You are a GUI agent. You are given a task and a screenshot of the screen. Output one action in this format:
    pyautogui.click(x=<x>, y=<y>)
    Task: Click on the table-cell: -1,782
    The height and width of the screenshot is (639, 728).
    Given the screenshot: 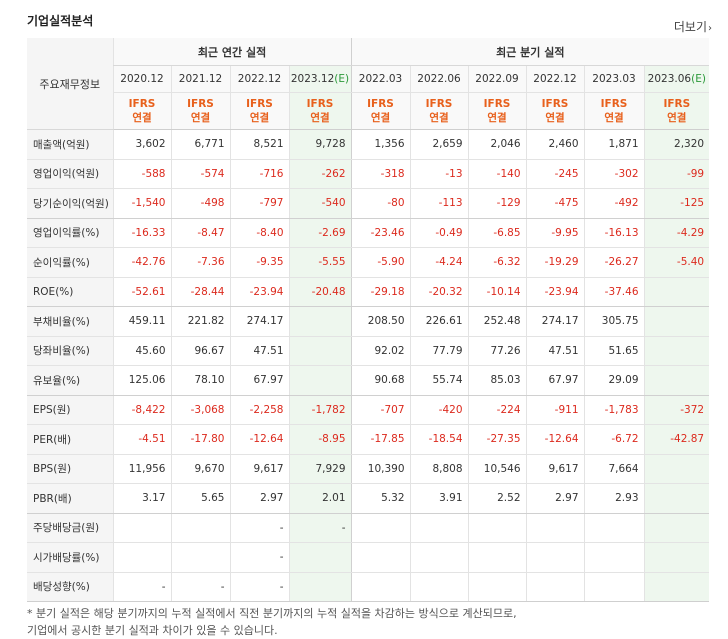 What is the action you would take?
    pyautogui.click(x=320, y=410)
    